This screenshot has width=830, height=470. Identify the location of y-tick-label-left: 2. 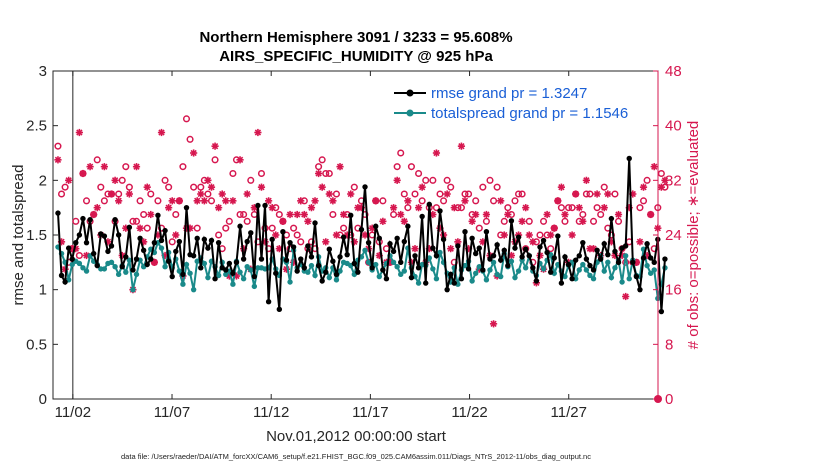
(43, 180).